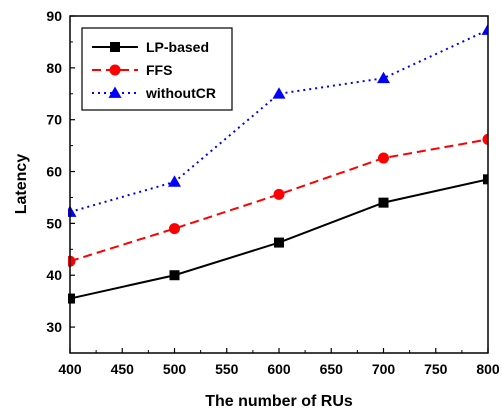 The width and height of the screenshot is (502, 416). What do you see at coordinates (70, 369) in the screenshot?
I see `x-tick-label: 400` at bounding box center [70, 369].